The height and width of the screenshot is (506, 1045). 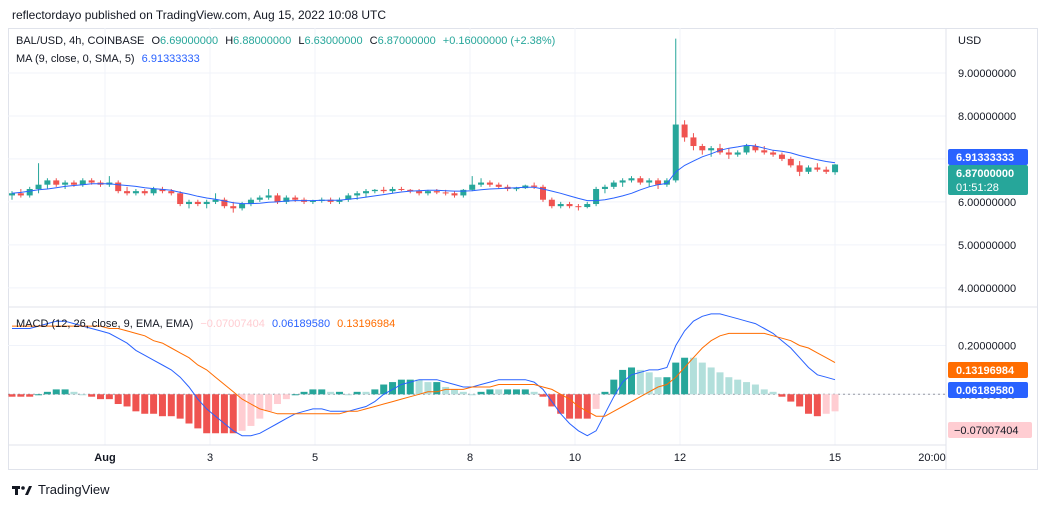 What do you see at coordinates (105, 324) in the screenshot?
I see `macd-label: MACD (12, 26, close, 9, EMA, EMA)` at bounding box center [105, 324].